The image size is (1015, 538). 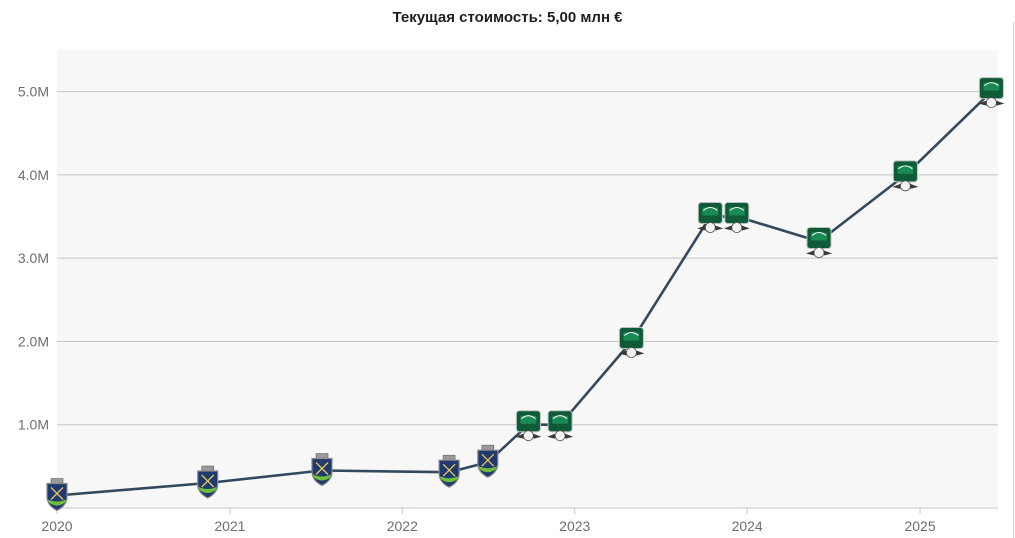 What do you see at coordinates (56, 526) in the screenshot?
I see `x-tick-label: 2020` at bounding box center [56, 526].